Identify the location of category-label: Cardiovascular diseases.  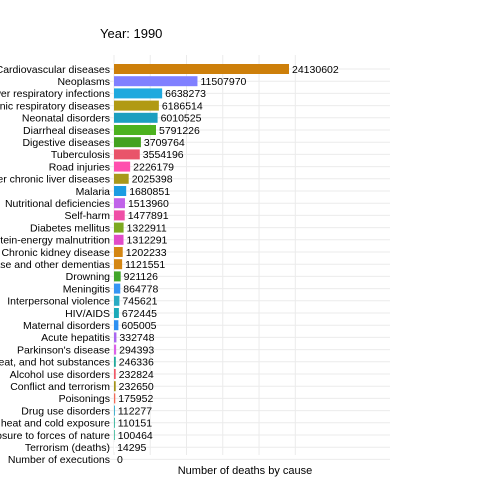
(55, 70).